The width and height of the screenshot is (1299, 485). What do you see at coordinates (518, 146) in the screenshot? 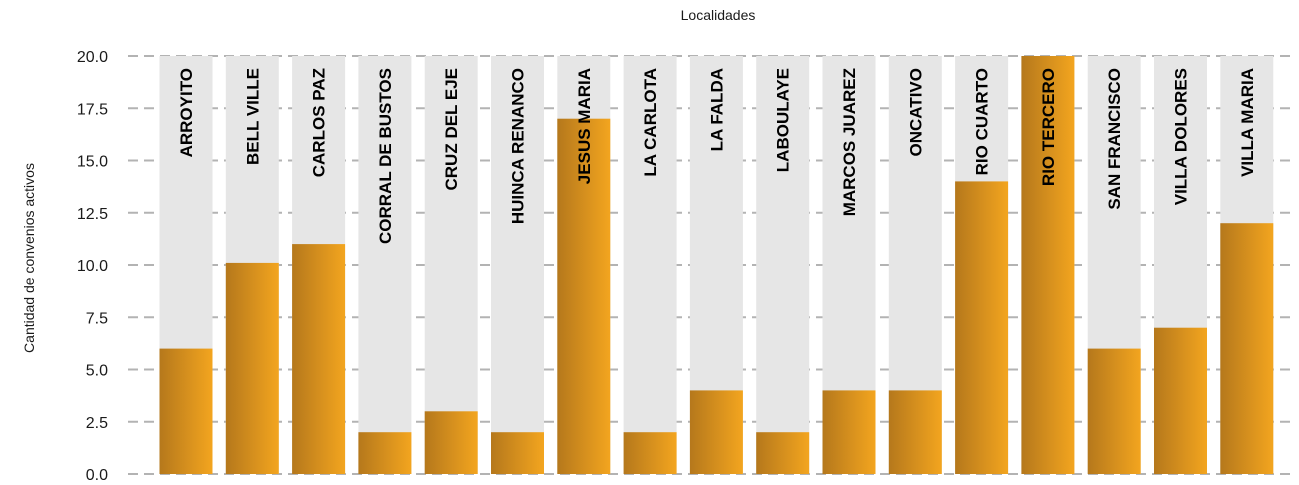
I see `category-label: HUINCA RENANCO` at bounding box center [518, 146].